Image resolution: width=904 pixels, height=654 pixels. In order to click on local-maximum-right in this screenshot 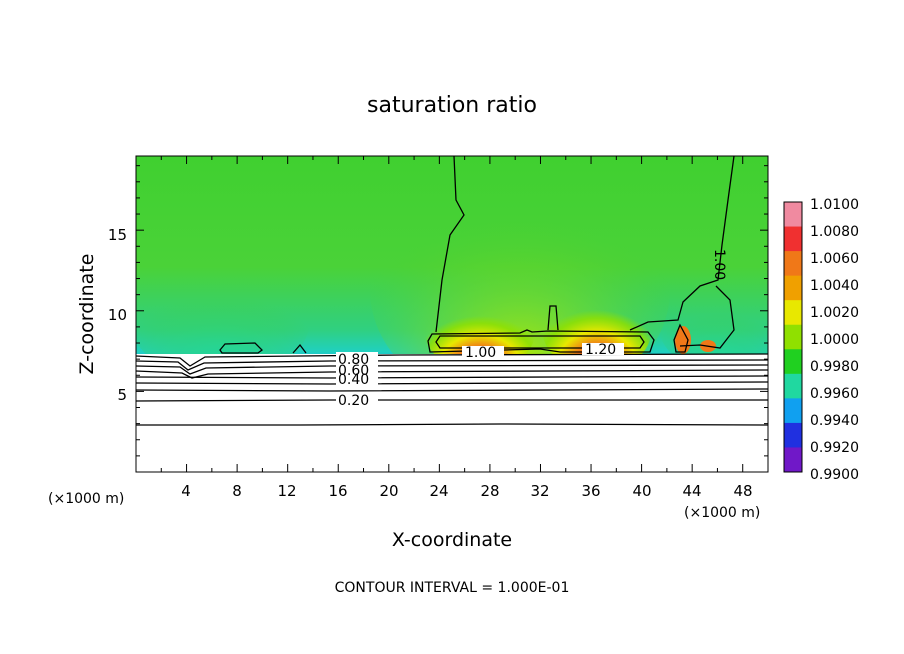, I will do `click(683, 340)`.